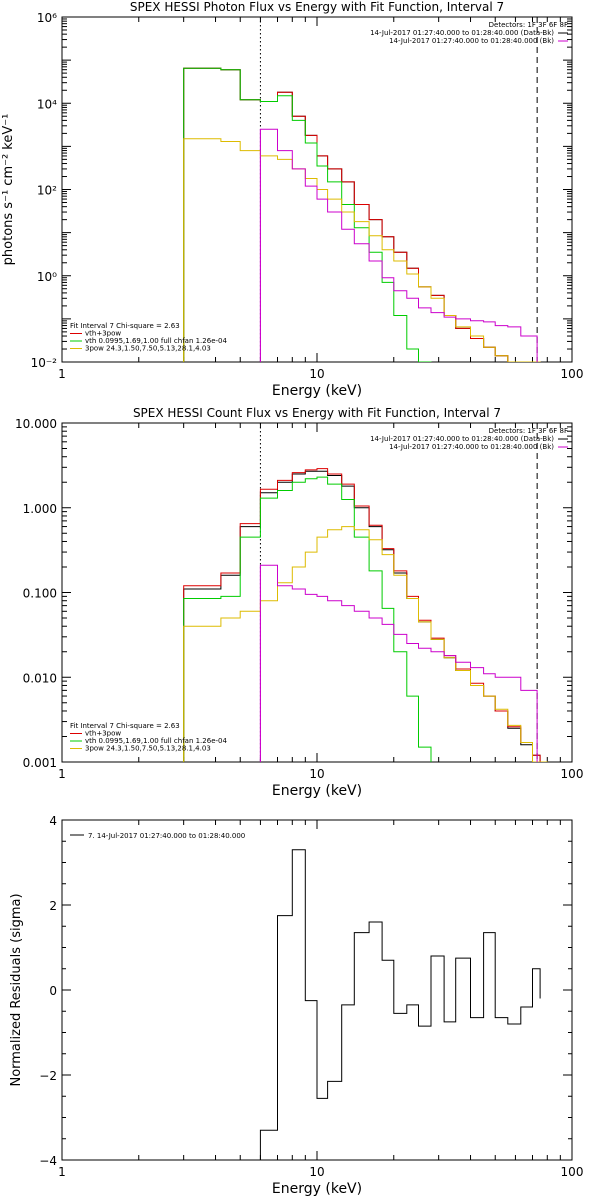 This screenshot has width=600, height=1200. What do you see at coordinates (53, 991) in the screenshot?
I see `y-tick-label: 0` at bounding box center [53, 991].